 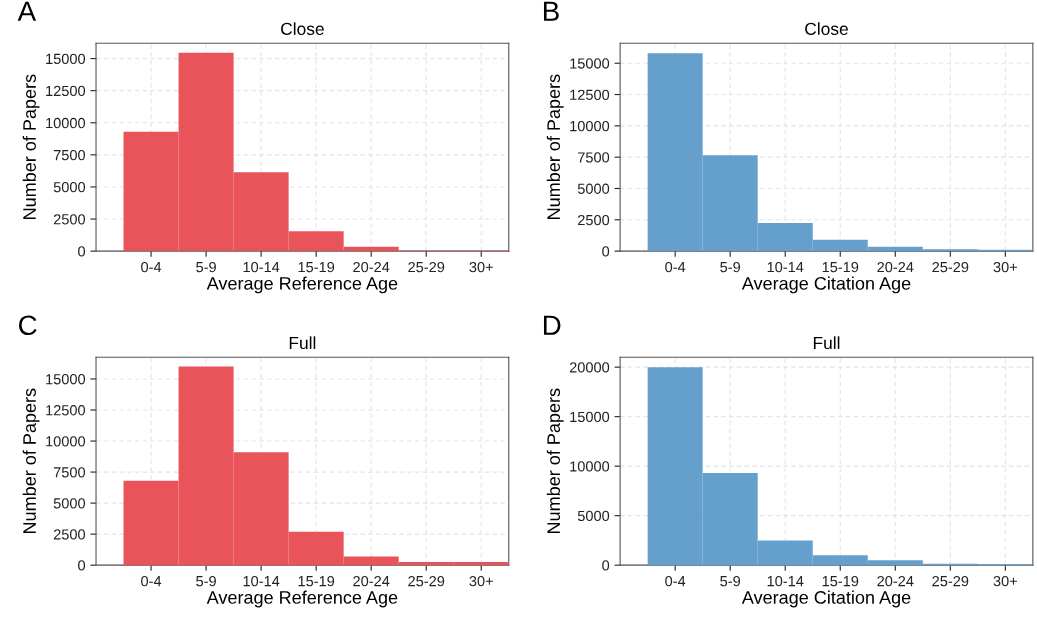 I want to click on text: A, so click(x=27, y=11).